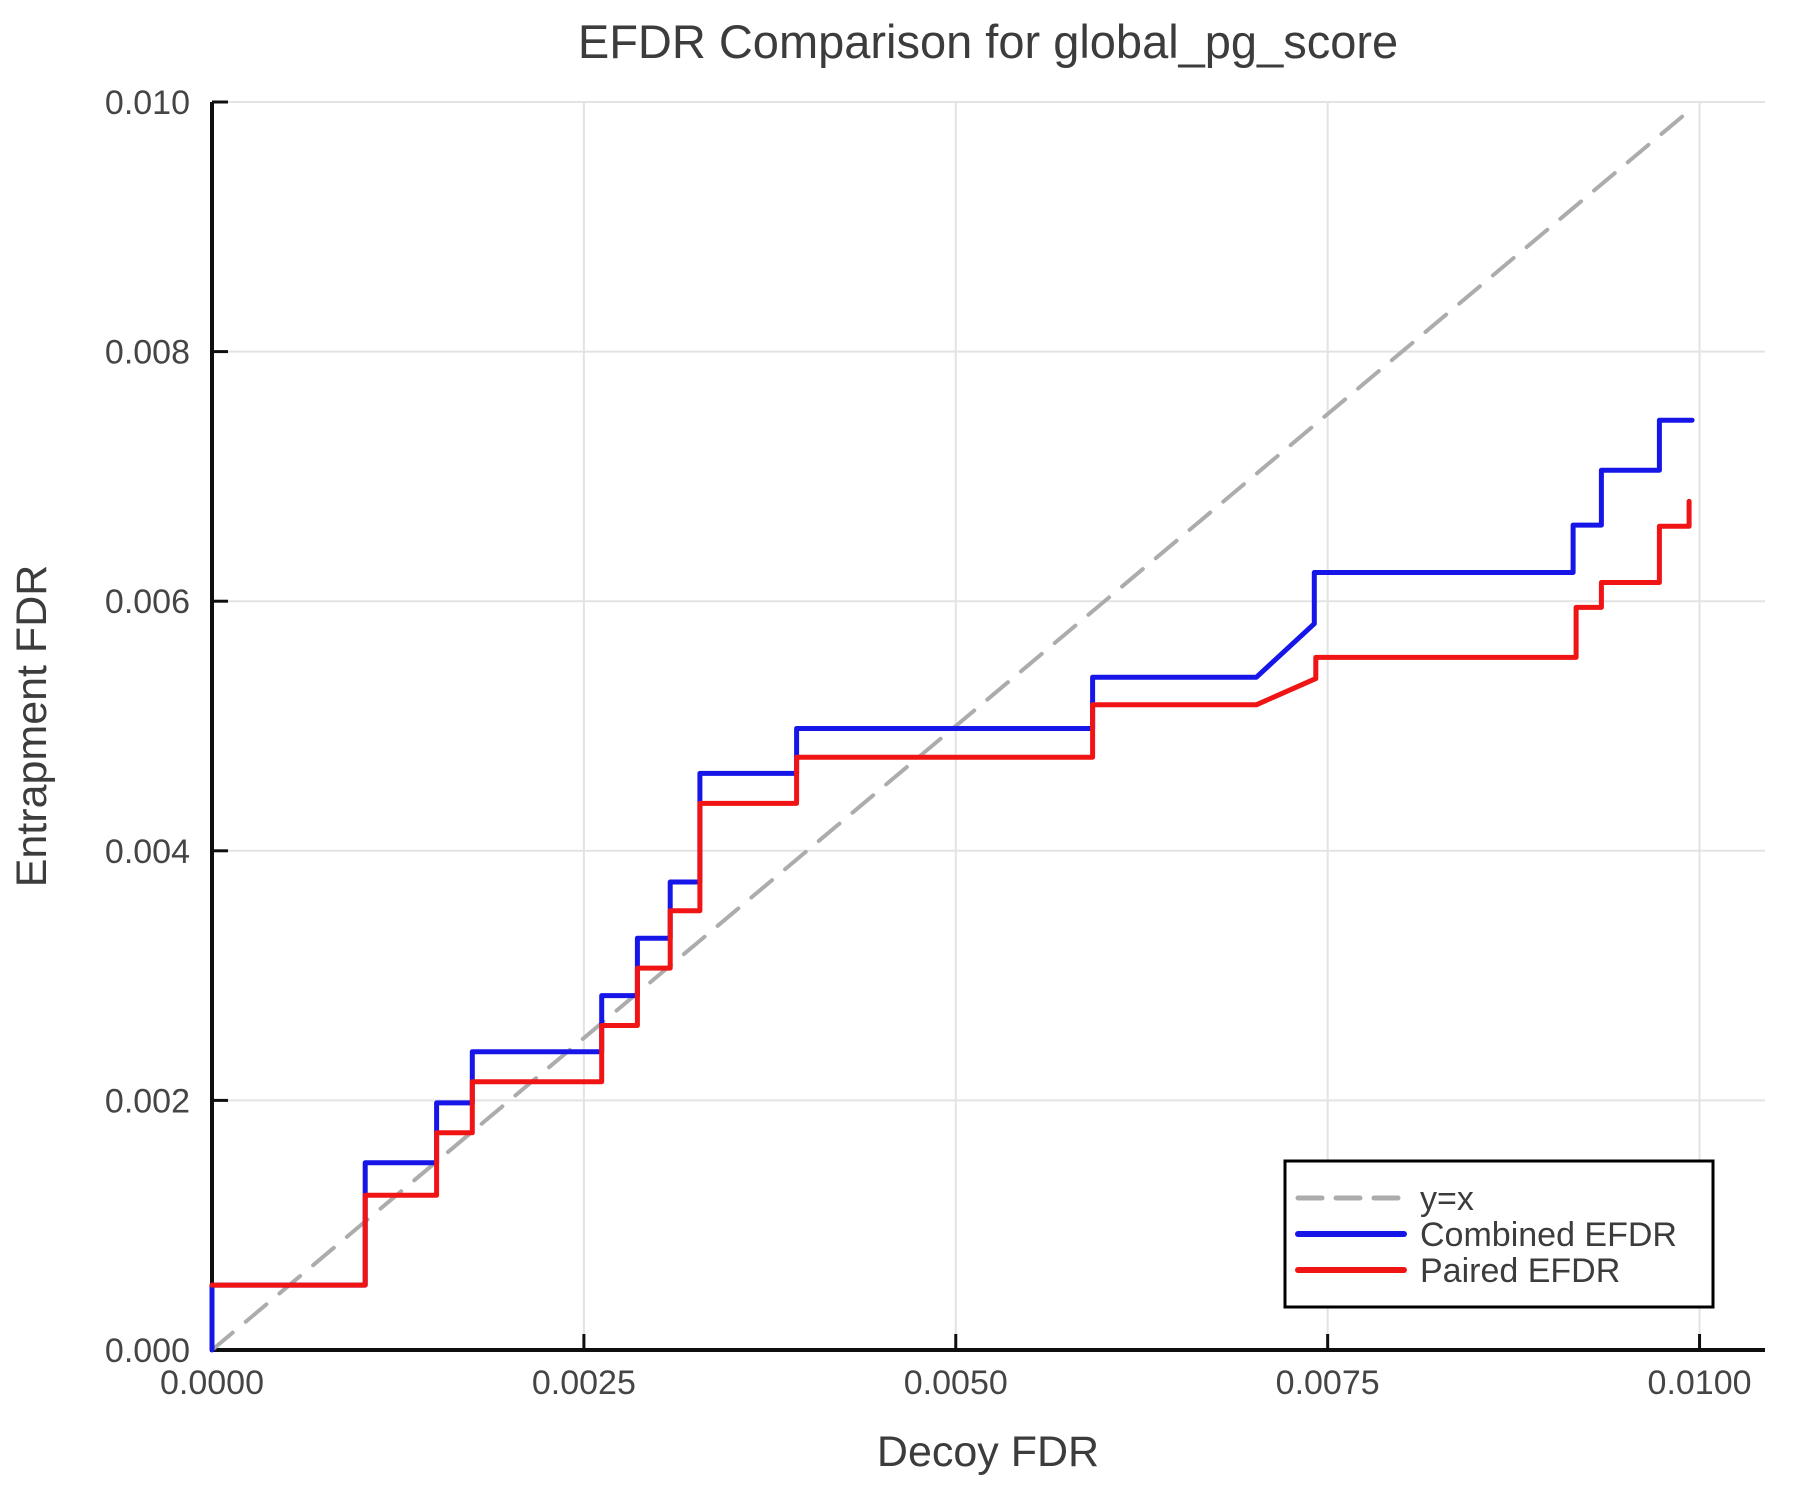  I want to click on legend-label: Paired EFDR, so click(1520, 1271).